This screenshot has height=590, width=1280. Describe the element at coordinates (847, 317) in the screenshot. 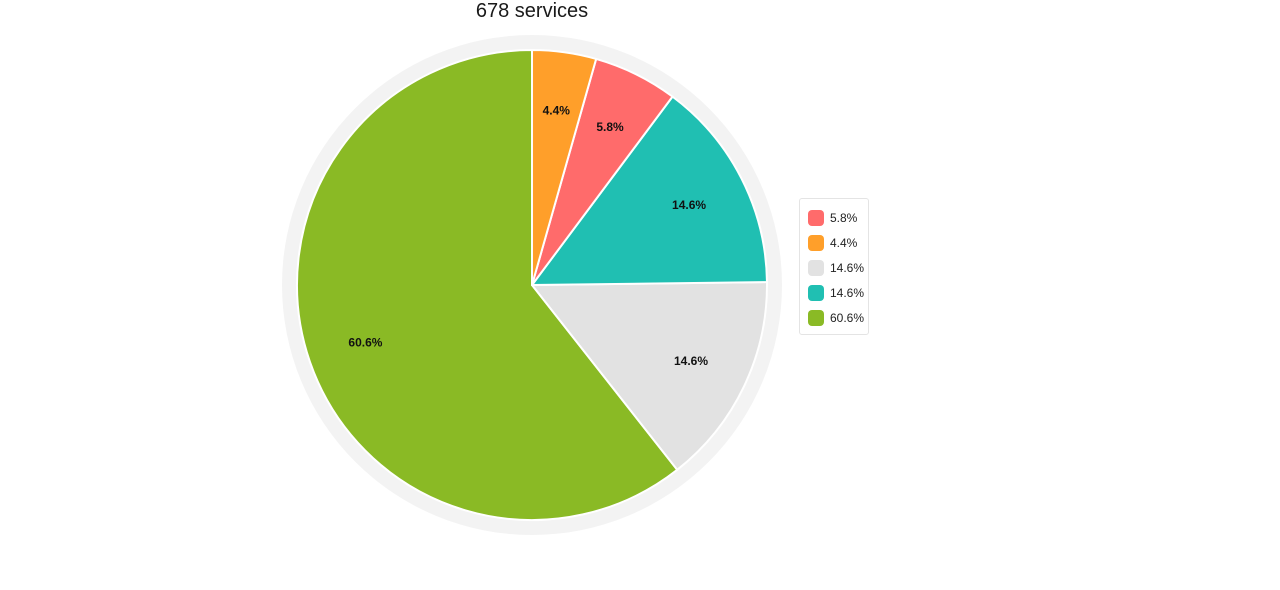

I see `legend-label: 60.6%` at that location.